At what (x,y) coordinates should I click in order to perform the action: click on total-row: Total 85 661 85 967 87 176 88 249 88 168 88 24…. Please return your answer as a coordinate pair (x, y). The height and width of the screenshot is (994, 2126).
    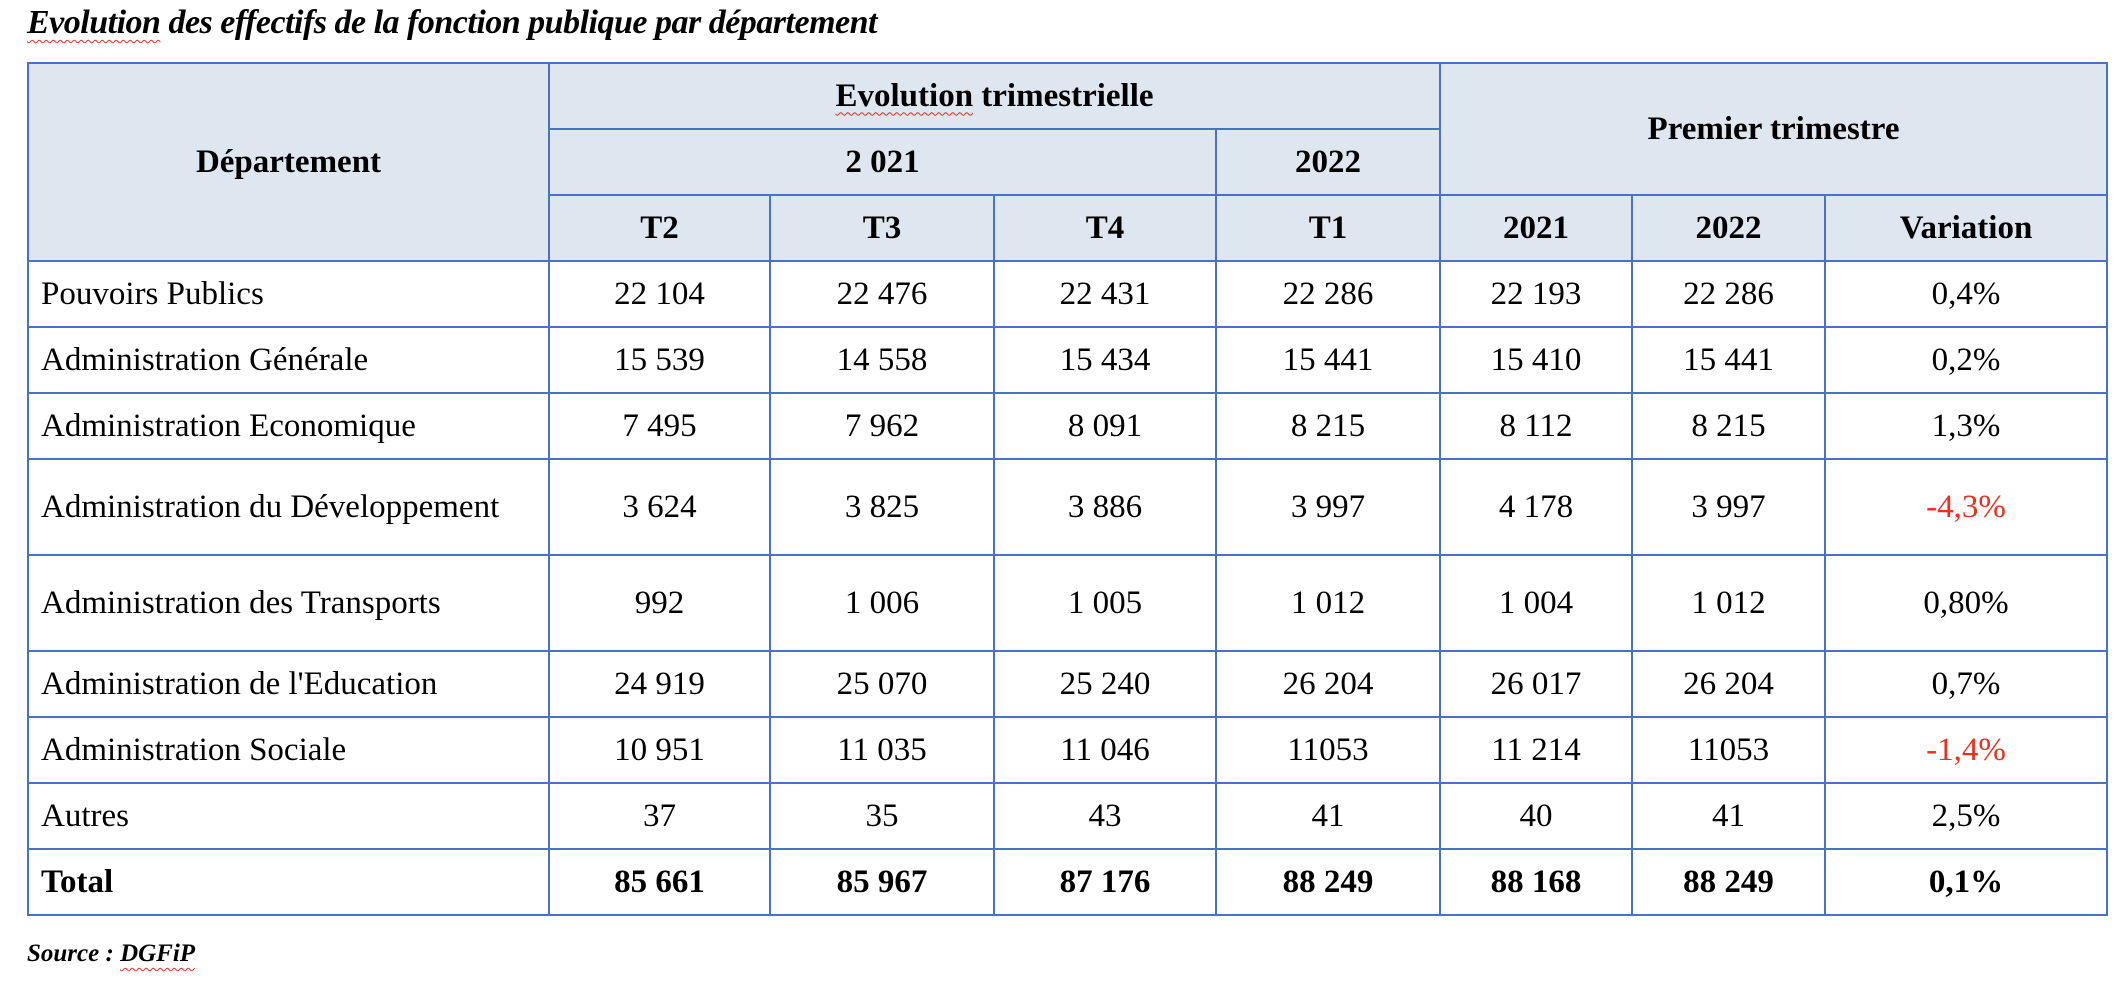
    Looking at the image, I should click on (1068, 882).